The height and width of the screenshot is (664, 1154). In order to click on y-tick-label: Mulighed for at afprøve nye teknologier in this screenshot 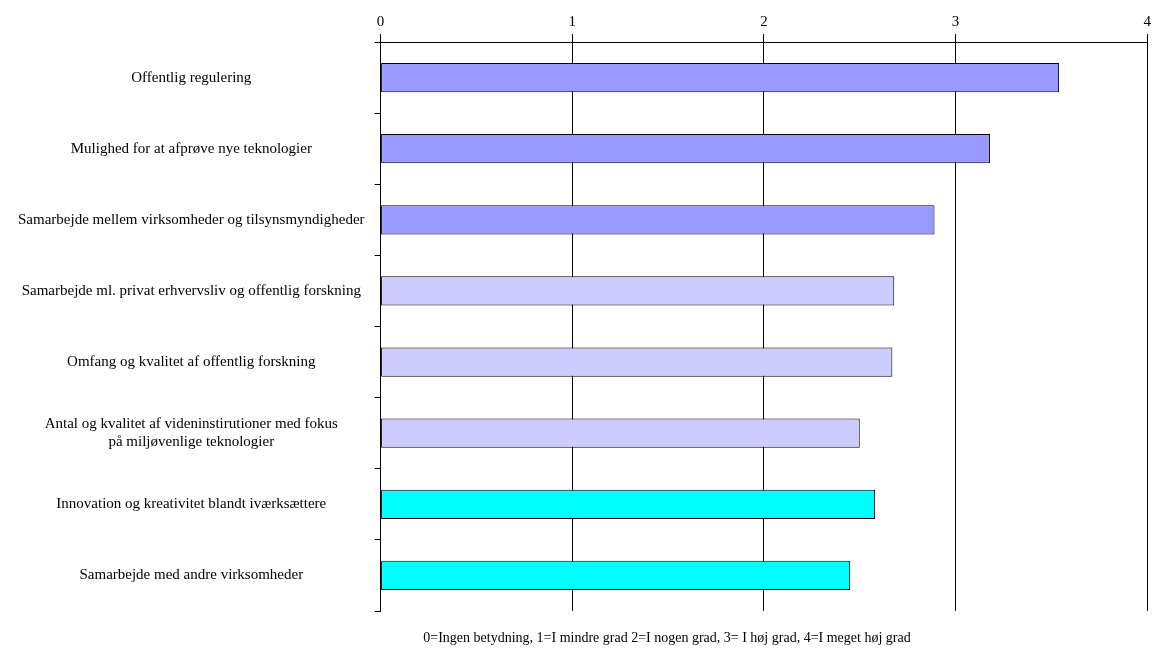, I will do `click(191, 147)`.